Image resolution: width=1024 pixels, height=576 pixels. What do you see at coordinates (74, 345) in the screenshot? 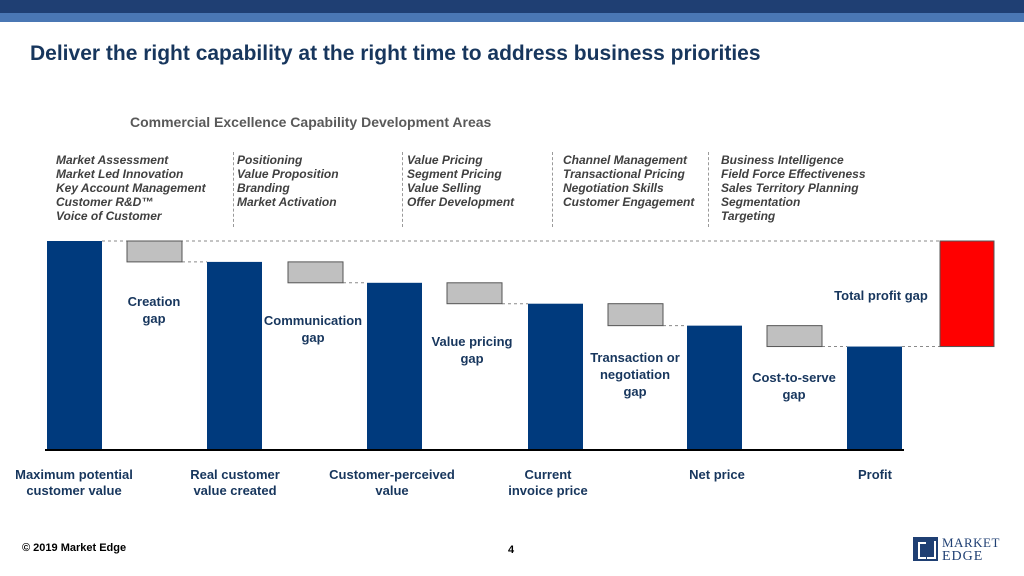
I see `bar-maximum-potential-customer-value` at bounding box center [74, 345].